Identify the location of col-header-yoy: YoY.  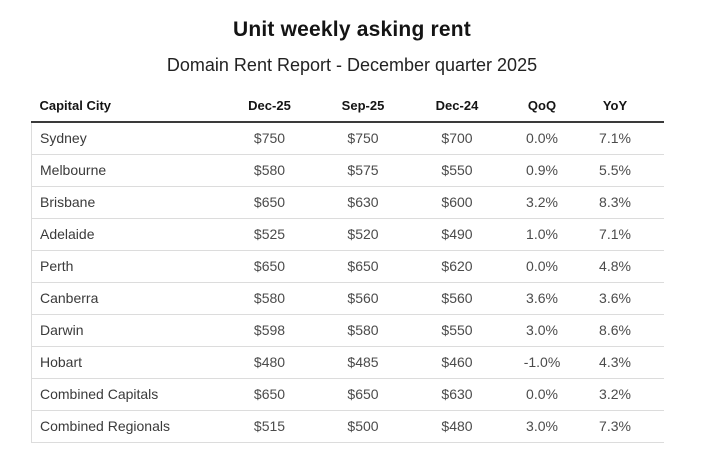
(615, 105).